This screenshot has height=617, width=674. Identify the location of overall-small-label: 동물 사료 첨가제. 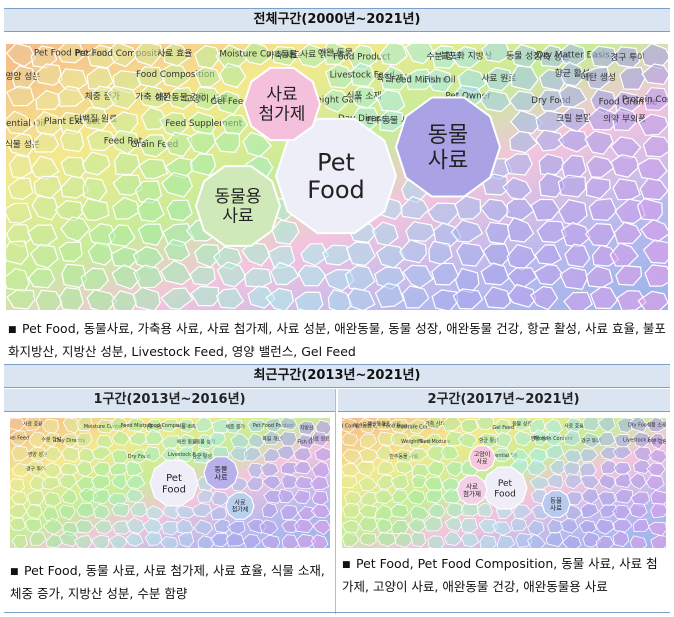
(312, 54).